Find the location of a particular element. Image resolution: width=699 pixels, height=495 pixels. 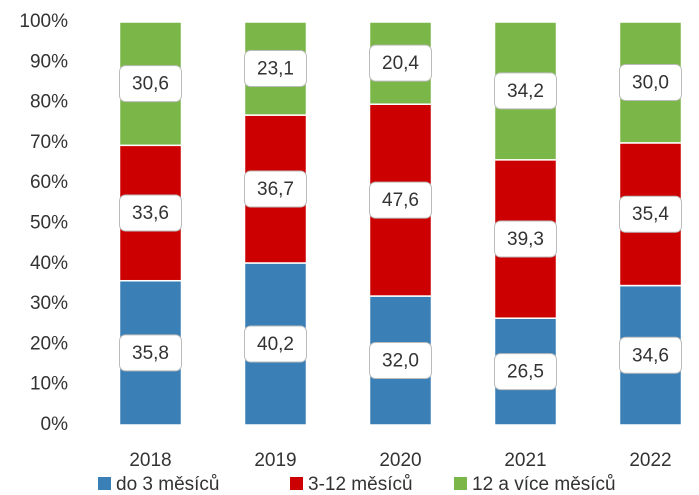

y-tick-label: 40% is located at coordinates (49, 263).